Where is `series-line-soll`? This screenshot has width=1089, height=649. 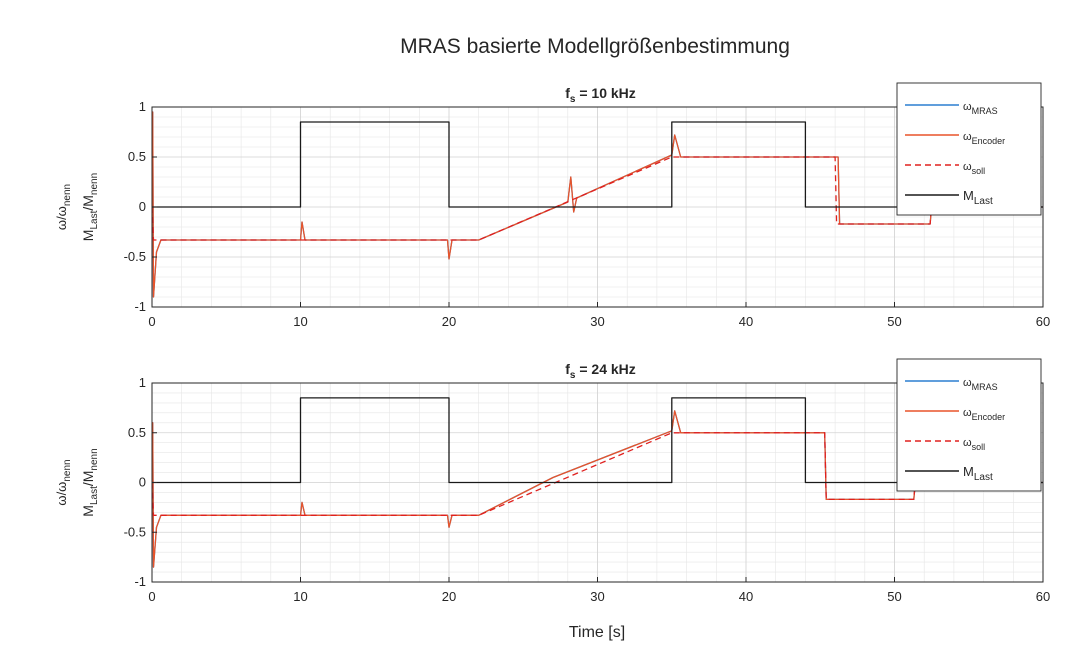
series-line-soll is located at coordinates (597, 474).